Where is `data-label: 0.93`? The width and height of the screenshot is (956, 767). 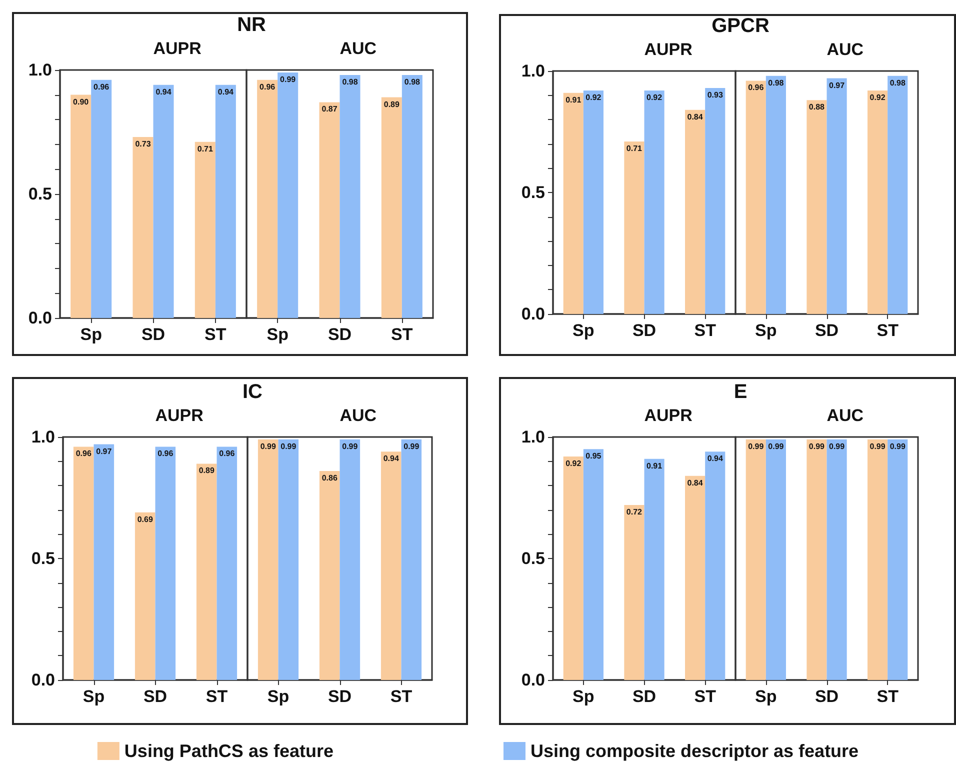
data-label: 0.93 is located at coordinates (715, 95).